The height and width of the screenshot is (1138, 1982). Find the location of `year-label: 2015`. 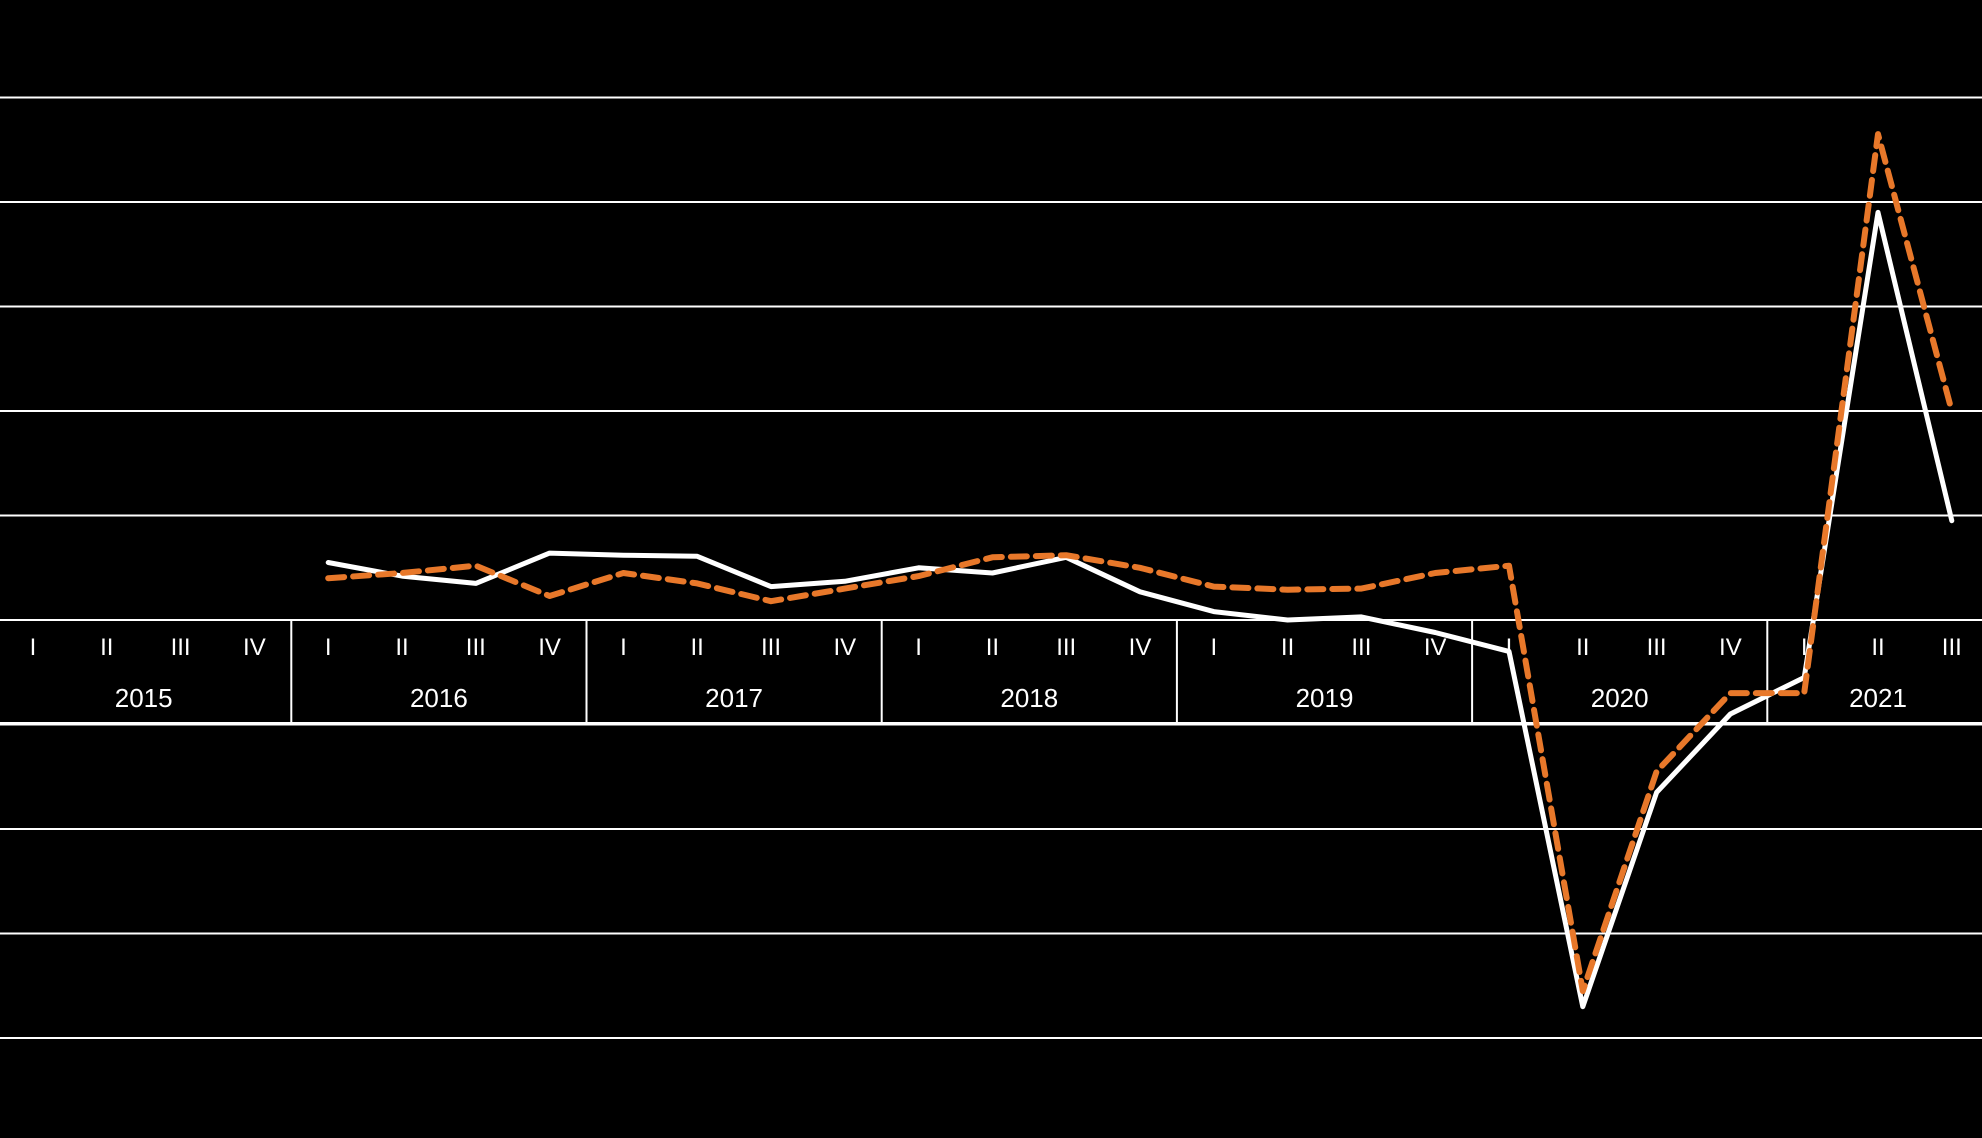

year-label: 2015 is located at coordinates (144, 698).